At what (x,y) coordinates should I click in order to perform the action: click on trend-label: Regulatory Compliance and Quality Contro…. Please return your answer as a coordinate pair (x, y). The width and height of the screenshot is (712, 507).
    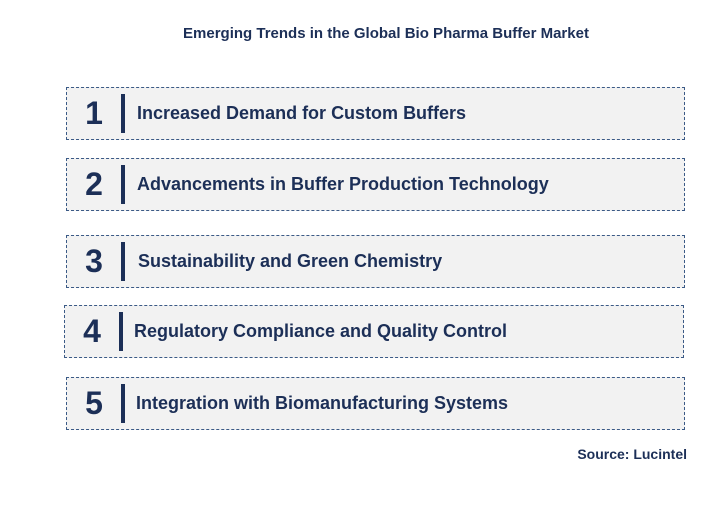
    Looking at the image, I should click on (321, 331).